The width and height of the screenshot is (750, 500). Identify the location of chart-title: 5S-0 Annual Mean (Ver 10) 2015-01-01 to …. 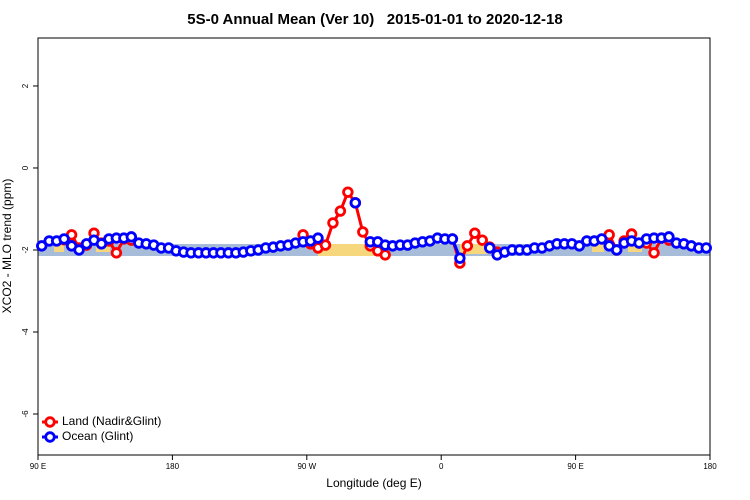
(374, 19).